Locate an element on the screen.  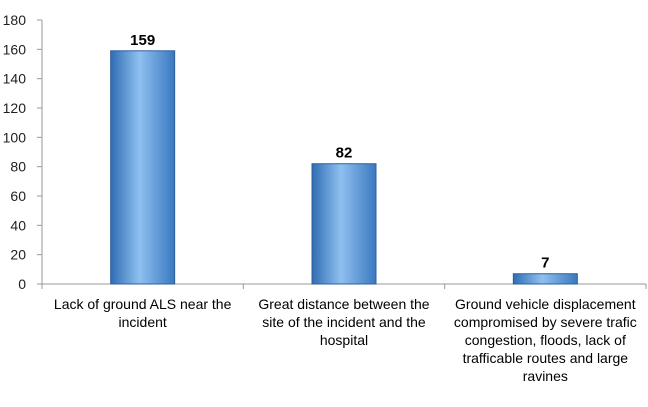
category-label-line: Ground vehicle displacement is located at coordinates (545, 304).